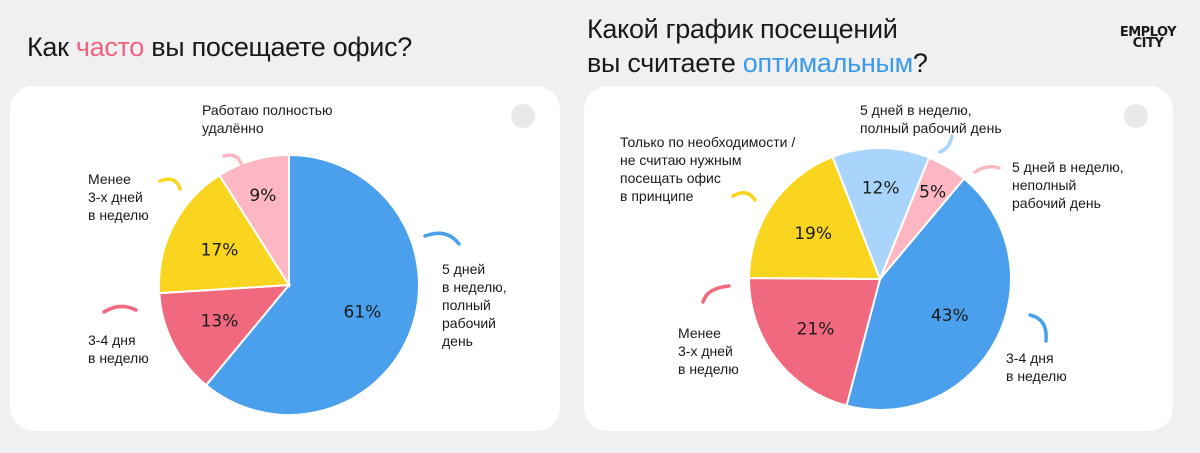 The image size is (1200, 453). What do you see at coordinates (474, 305) in the screenshot?
I see `left-label-full5: 5 дней в неделю, полный рабочий день` at bounding box center [474, 305].